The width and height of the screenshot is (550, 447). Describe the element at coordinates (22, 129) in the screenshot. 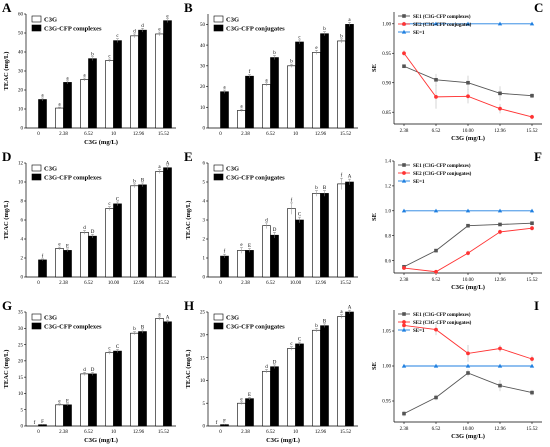

I see `y-tick-label: 0` at that location.